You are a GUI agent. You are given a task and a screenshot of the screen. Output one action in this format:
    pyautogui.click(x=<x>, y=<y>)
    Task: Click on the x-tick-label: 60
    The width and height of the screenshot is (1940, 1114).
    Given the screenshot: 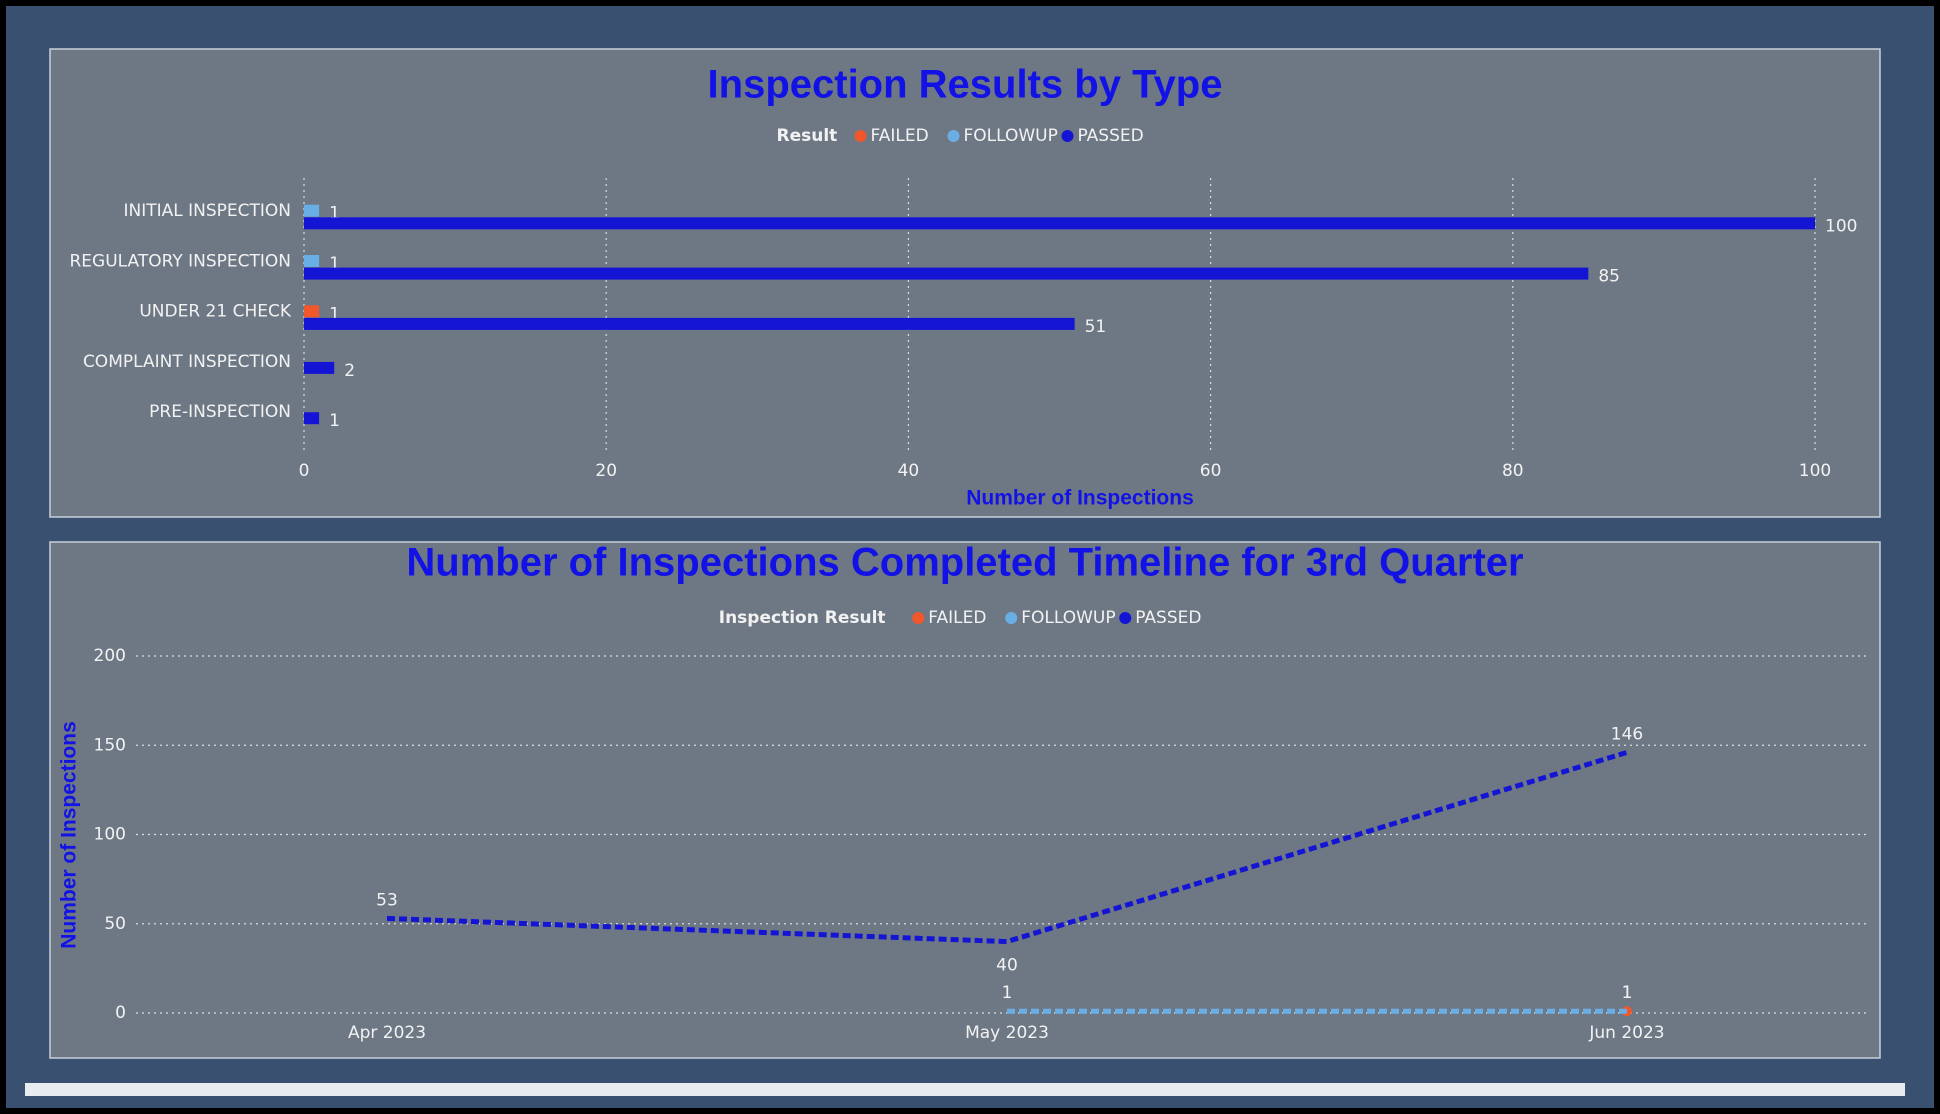 What is the action you would take?
    pyautogui.click(x=1211, y=471)
    